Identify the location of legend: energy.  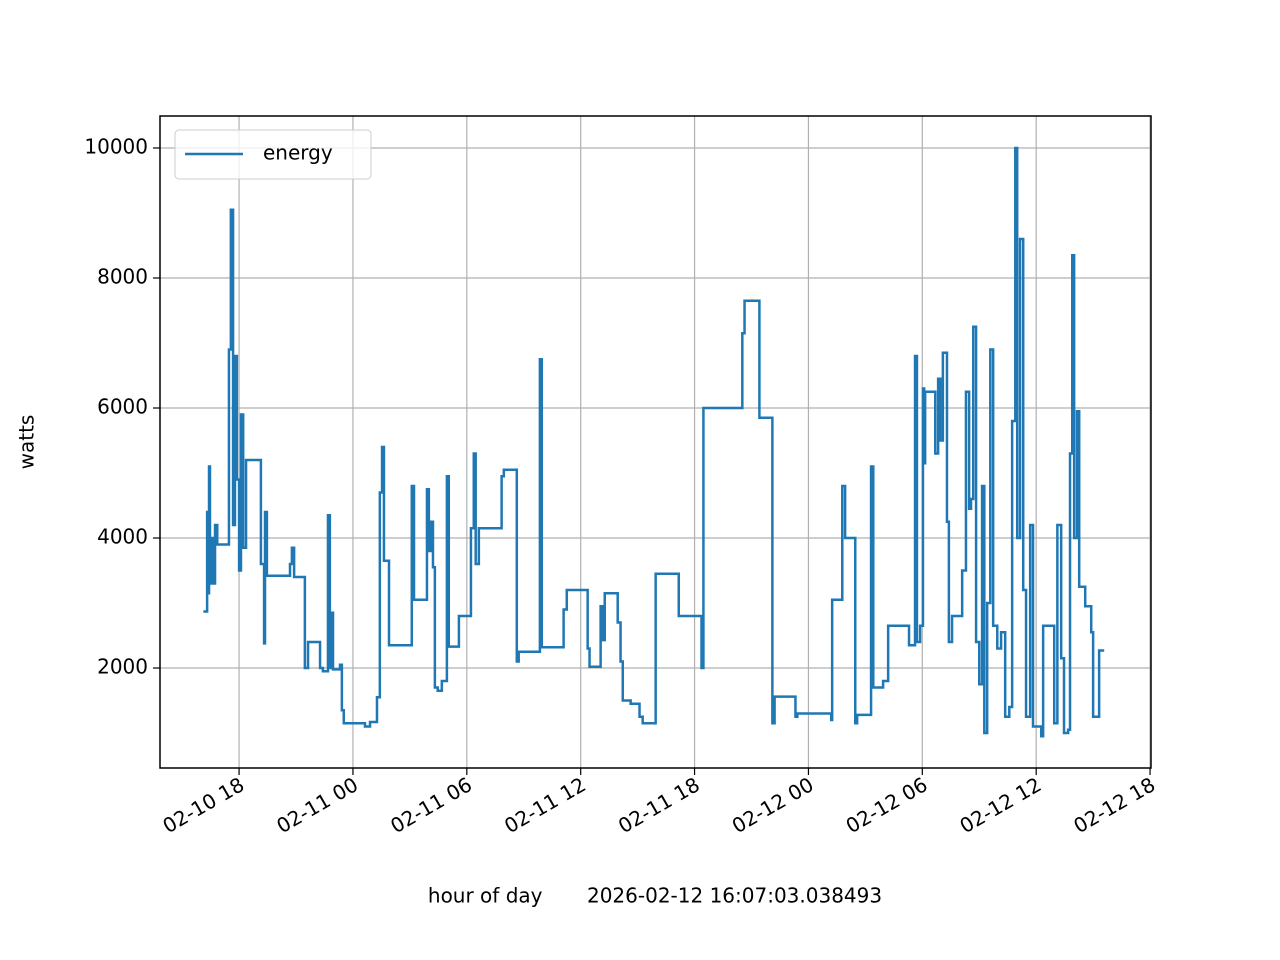
(273, 154).